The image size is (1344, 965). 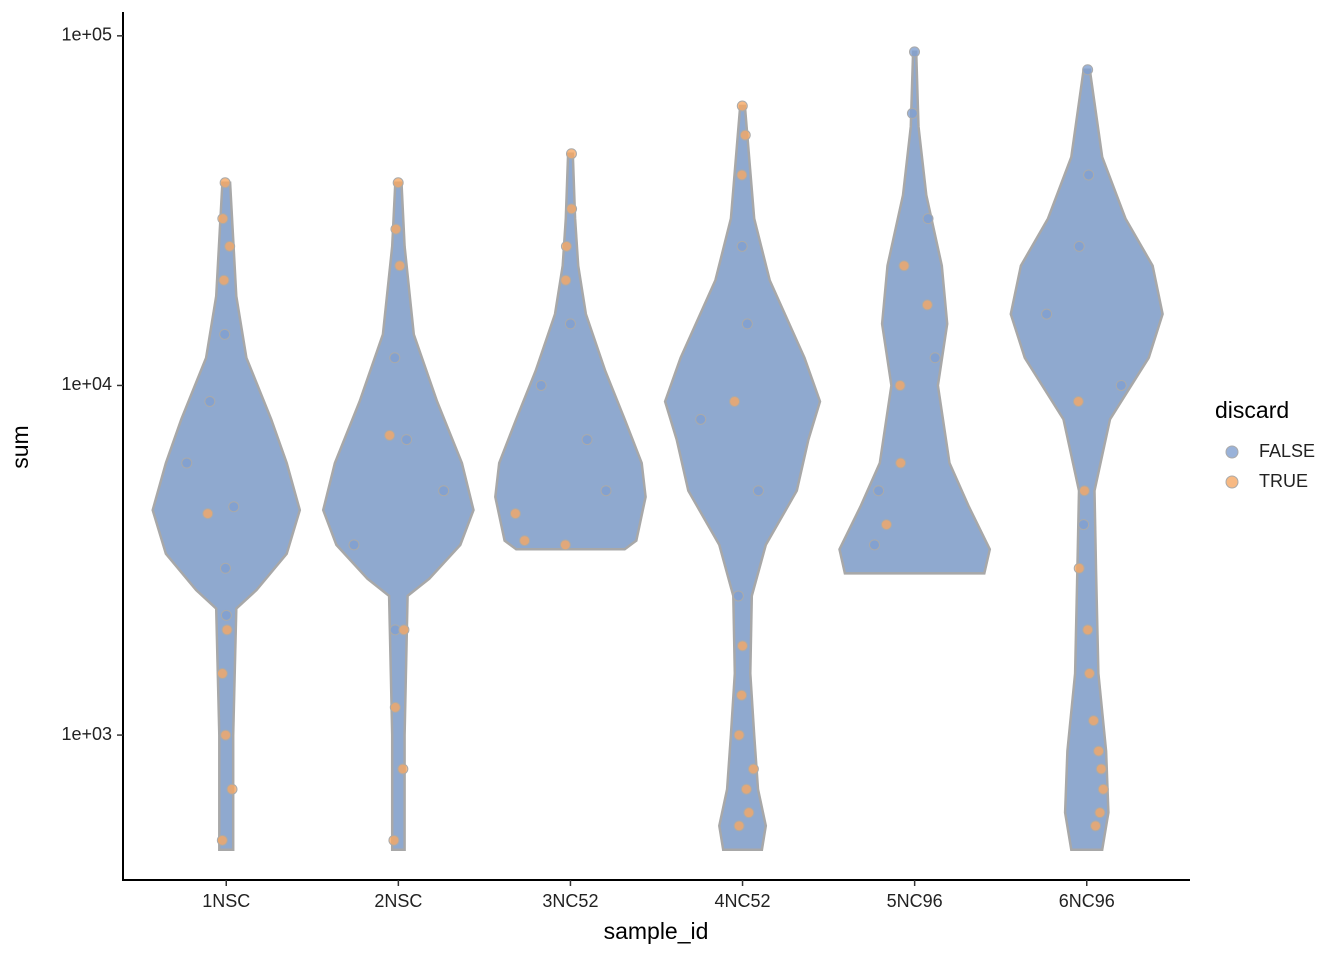 What do you see at coordinates (570, 901) in the screenshot?
I see `x-tick-label: 3NC52` at bounding box center [570, 901].